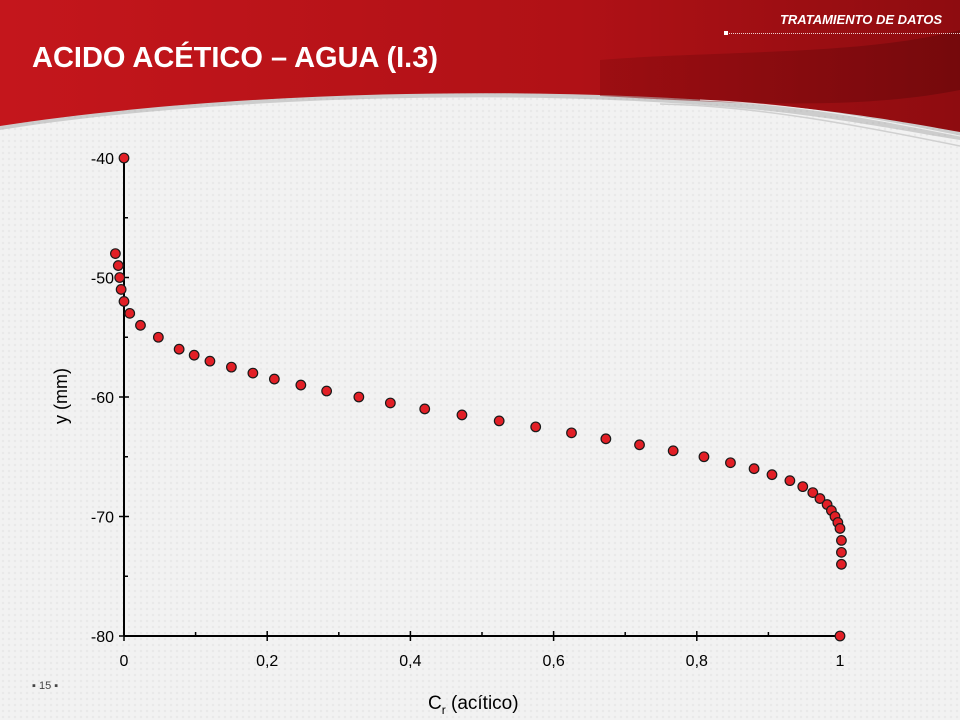 The height and width of the screenshot is (720, 960). What do you see at coordinates (780, 67) in the screenshot?
I see `header-dark-swoosh` at bounding box center [780, 67].